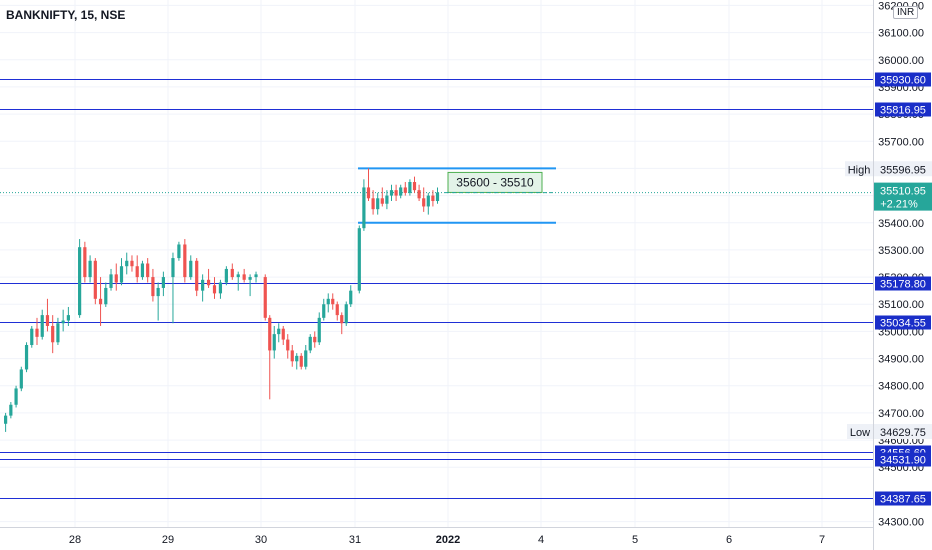 The height and width of the screenshot is (550, 932). I want to click on low-tag: Low, so click(860, 433).